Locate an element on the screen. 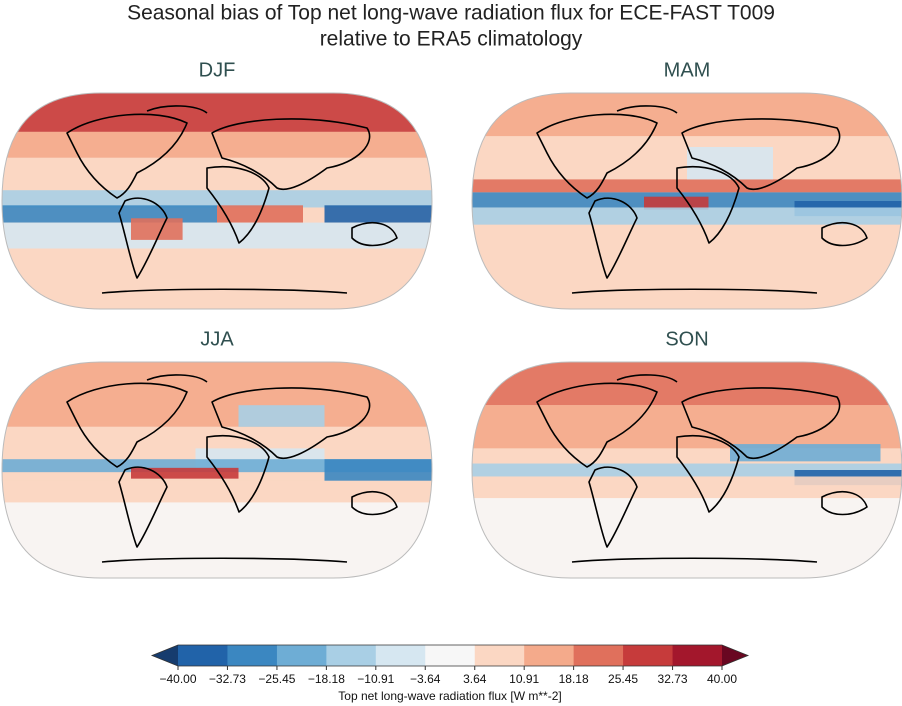 The height and width of the screenshot is (706, 902). colorbar-tick-label: −3.64 is located at coordinates (425, 679).